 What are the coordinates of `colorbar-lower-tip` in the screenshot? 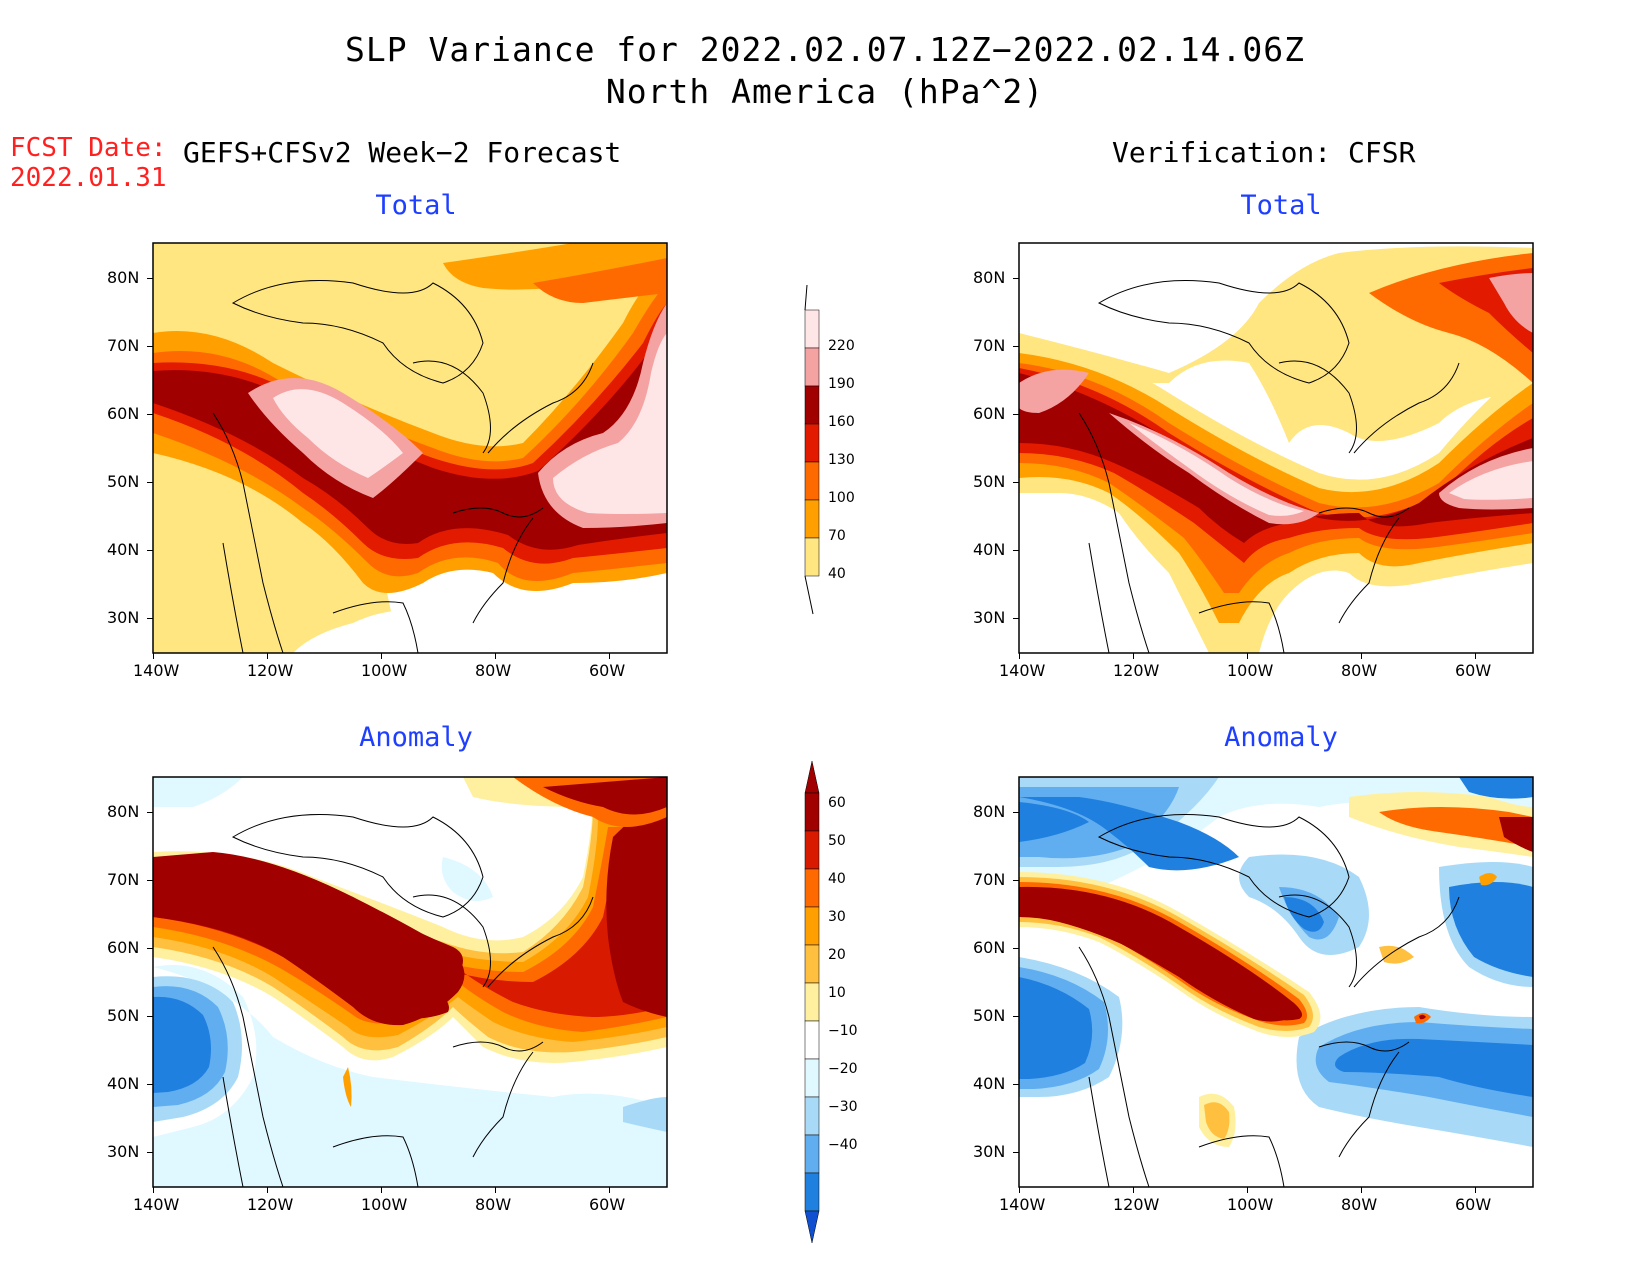 It's located at (809, 595).